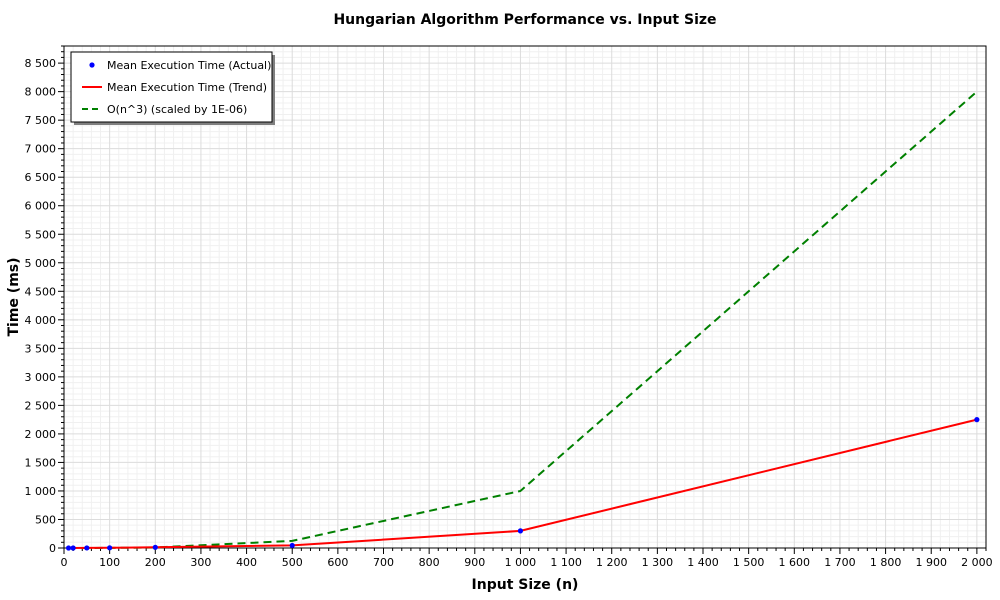  What do you see at coordinates (703, 562) in the screenshot?
I see `x-tick-label: 1 400` at bounding box center [703, 562].